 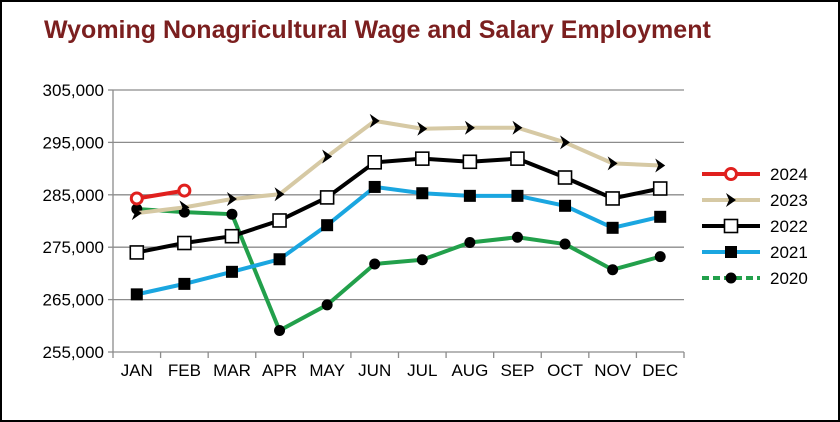 I want to click on series-line-2022, so click(x=398, y=205).